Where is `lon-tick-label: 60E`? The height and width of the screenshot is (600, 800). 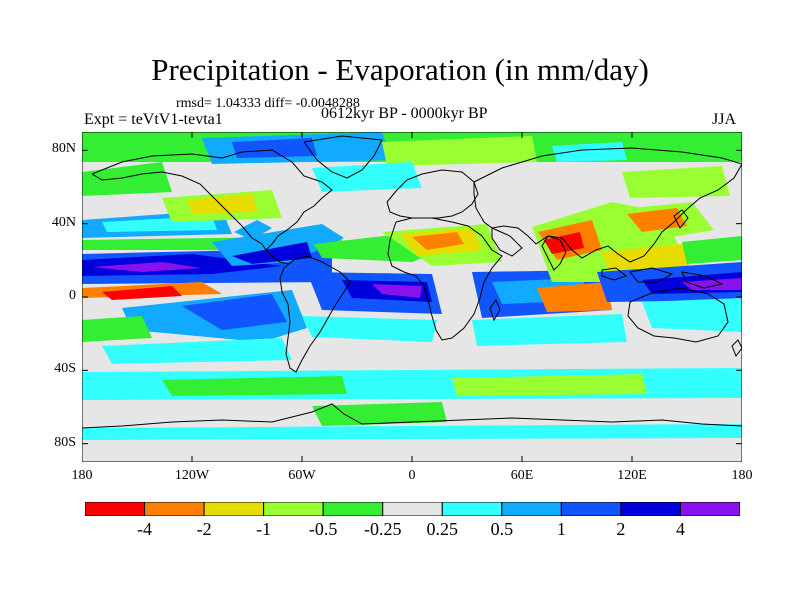
lon-tick-label: 60E is located at coordinates (522, 475).